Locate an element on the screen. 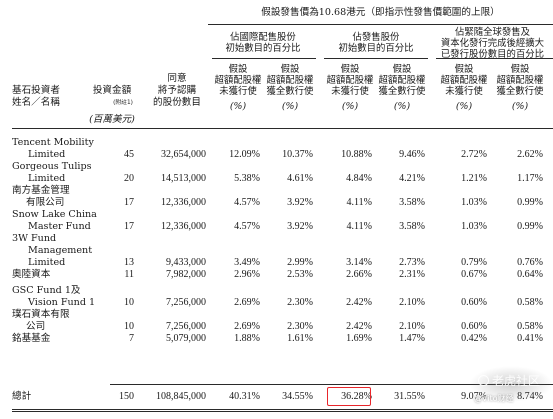 Image resolution: width=553 pixels, height=419 pixels. top-rule is located at coordinates (380, 24).